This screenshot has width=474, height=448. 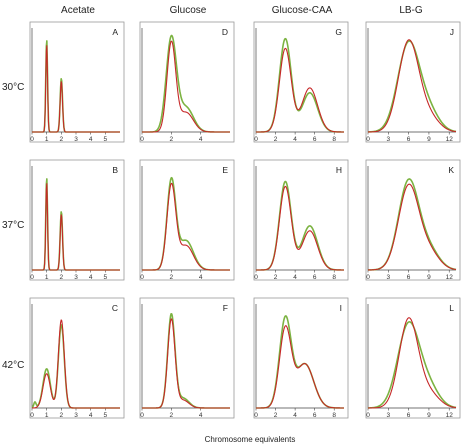 What do you see at coordinates (341, 308) in the screenshot?
I see `panel-letter: I` at bounding box center [341, 308].